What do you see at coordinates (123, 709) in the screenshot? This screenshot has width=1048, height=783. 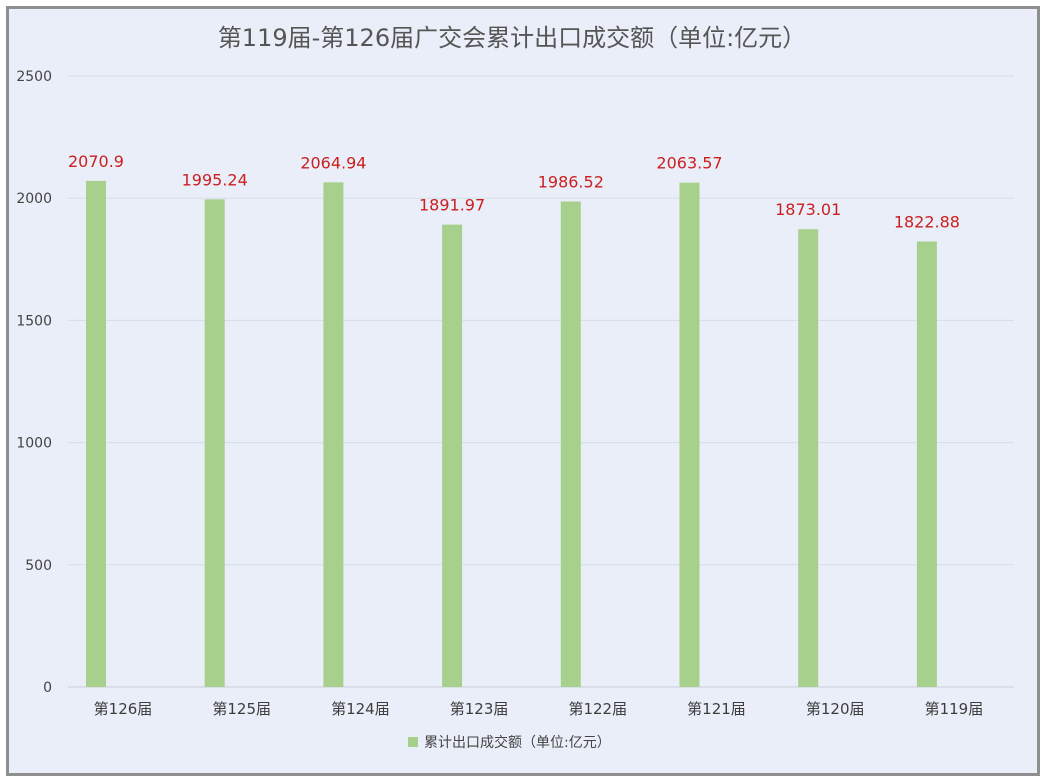 I see `x-tick-label: 第126届` at bounding box center [123, 709].